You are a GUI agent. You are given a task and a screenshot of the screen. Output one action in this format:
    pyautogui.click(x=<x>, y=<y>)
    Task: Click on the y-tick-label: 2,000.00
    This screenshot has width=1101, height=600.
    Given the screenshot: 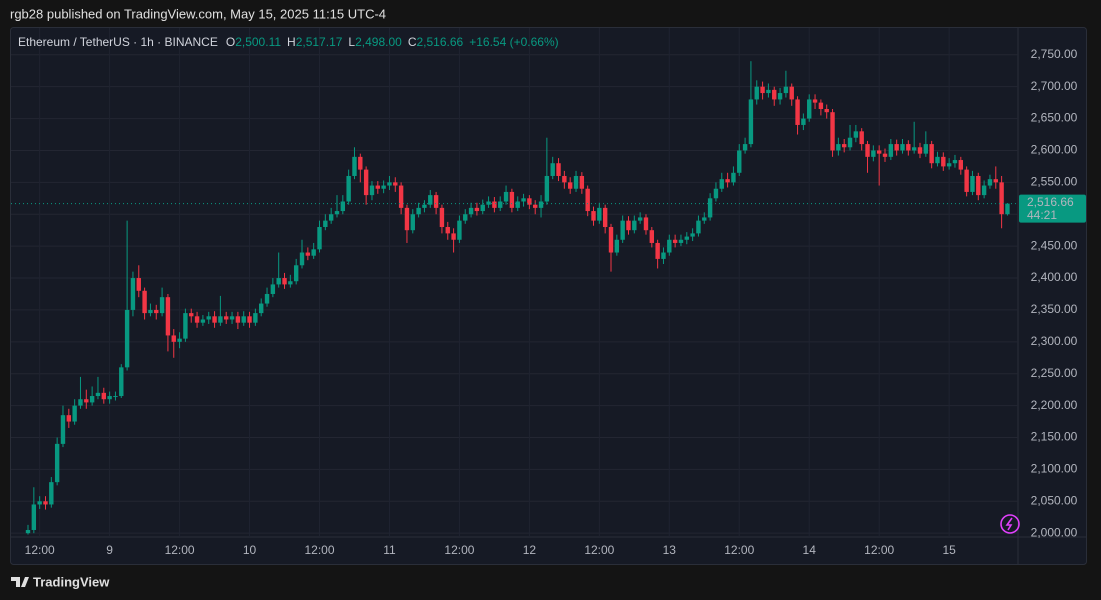 What is the action you would take?
    pyautogui.click(x=1054, y=532)
    